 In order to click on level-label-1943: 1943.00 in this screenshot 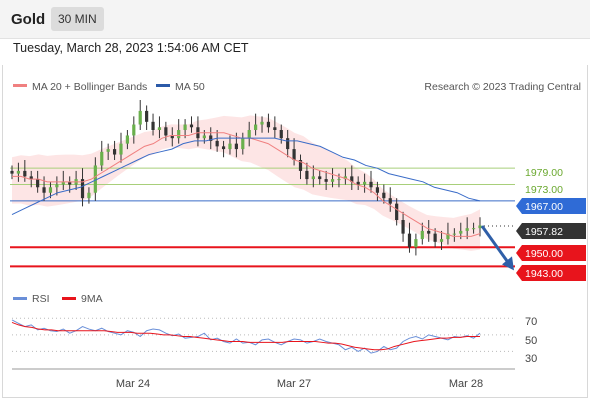, I will do `click(544, 274)`.